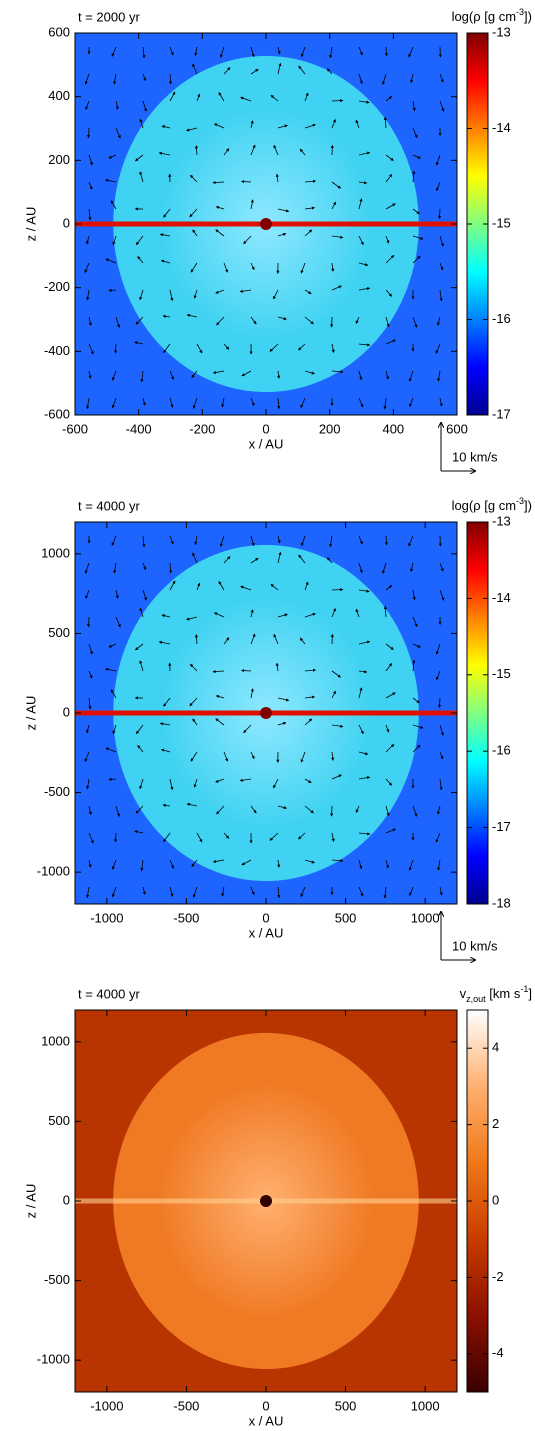 Image resolution: width=535 pixels, height=1431 pixels. What do you see at coordinates (520, 501) in the screenshot?
I see `colorbar-label-part: -3` at bounding box center [520, 501].